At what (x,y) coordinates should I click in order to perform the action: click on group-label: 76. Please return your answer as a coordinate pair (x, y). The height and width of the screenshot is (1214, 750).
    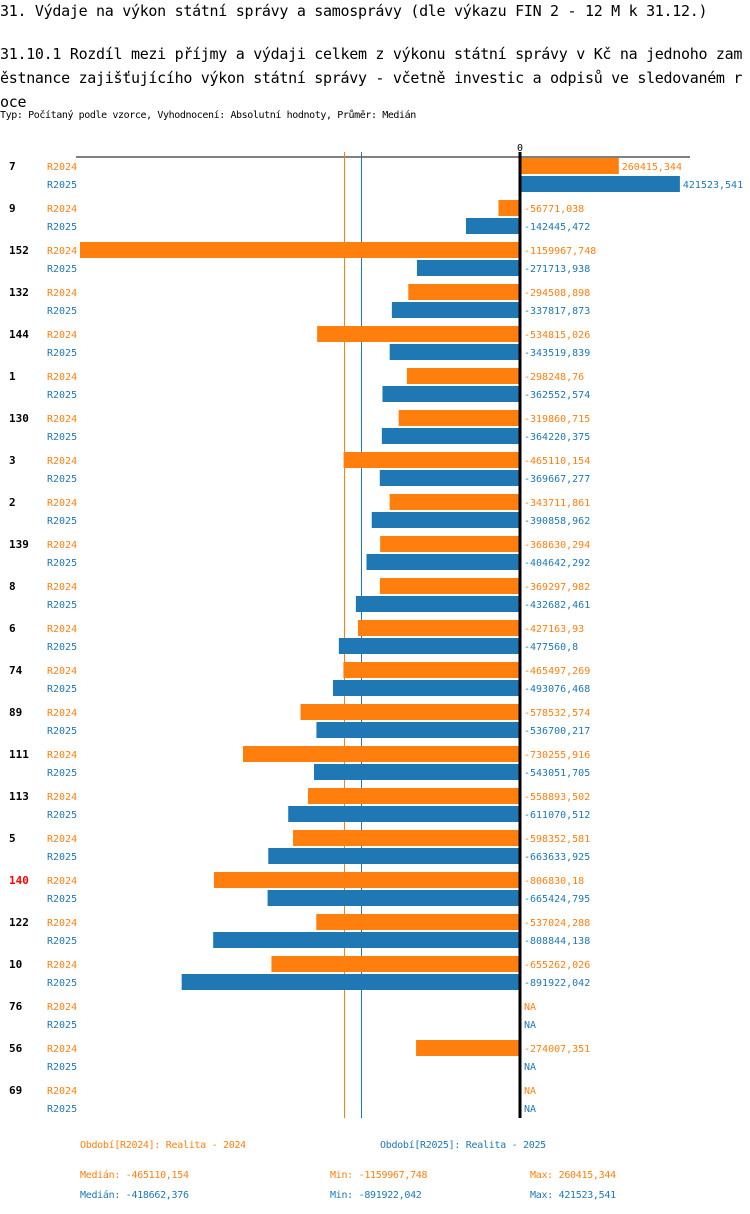
    Looking at the image, I should click on (16, 1006).